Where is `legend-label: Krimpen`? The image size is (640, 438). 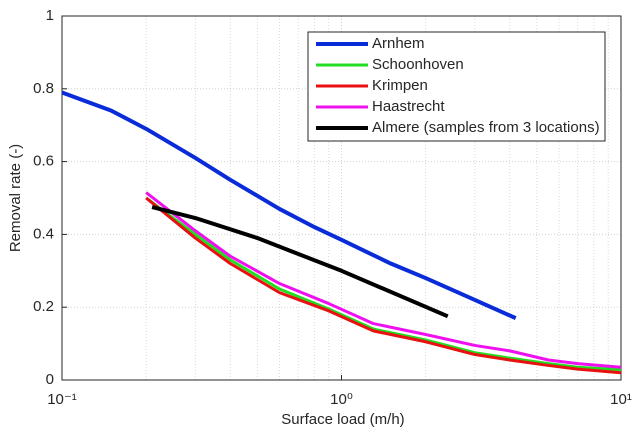 legend-label: Krimpen is located at coordinates (400, 85).